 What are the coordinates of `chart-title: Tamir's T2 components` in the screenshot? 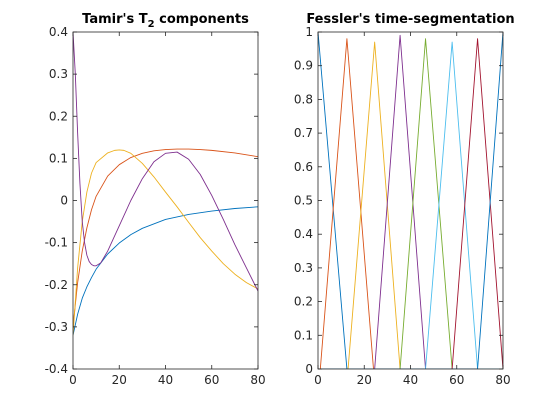 It's located at (165, 21).